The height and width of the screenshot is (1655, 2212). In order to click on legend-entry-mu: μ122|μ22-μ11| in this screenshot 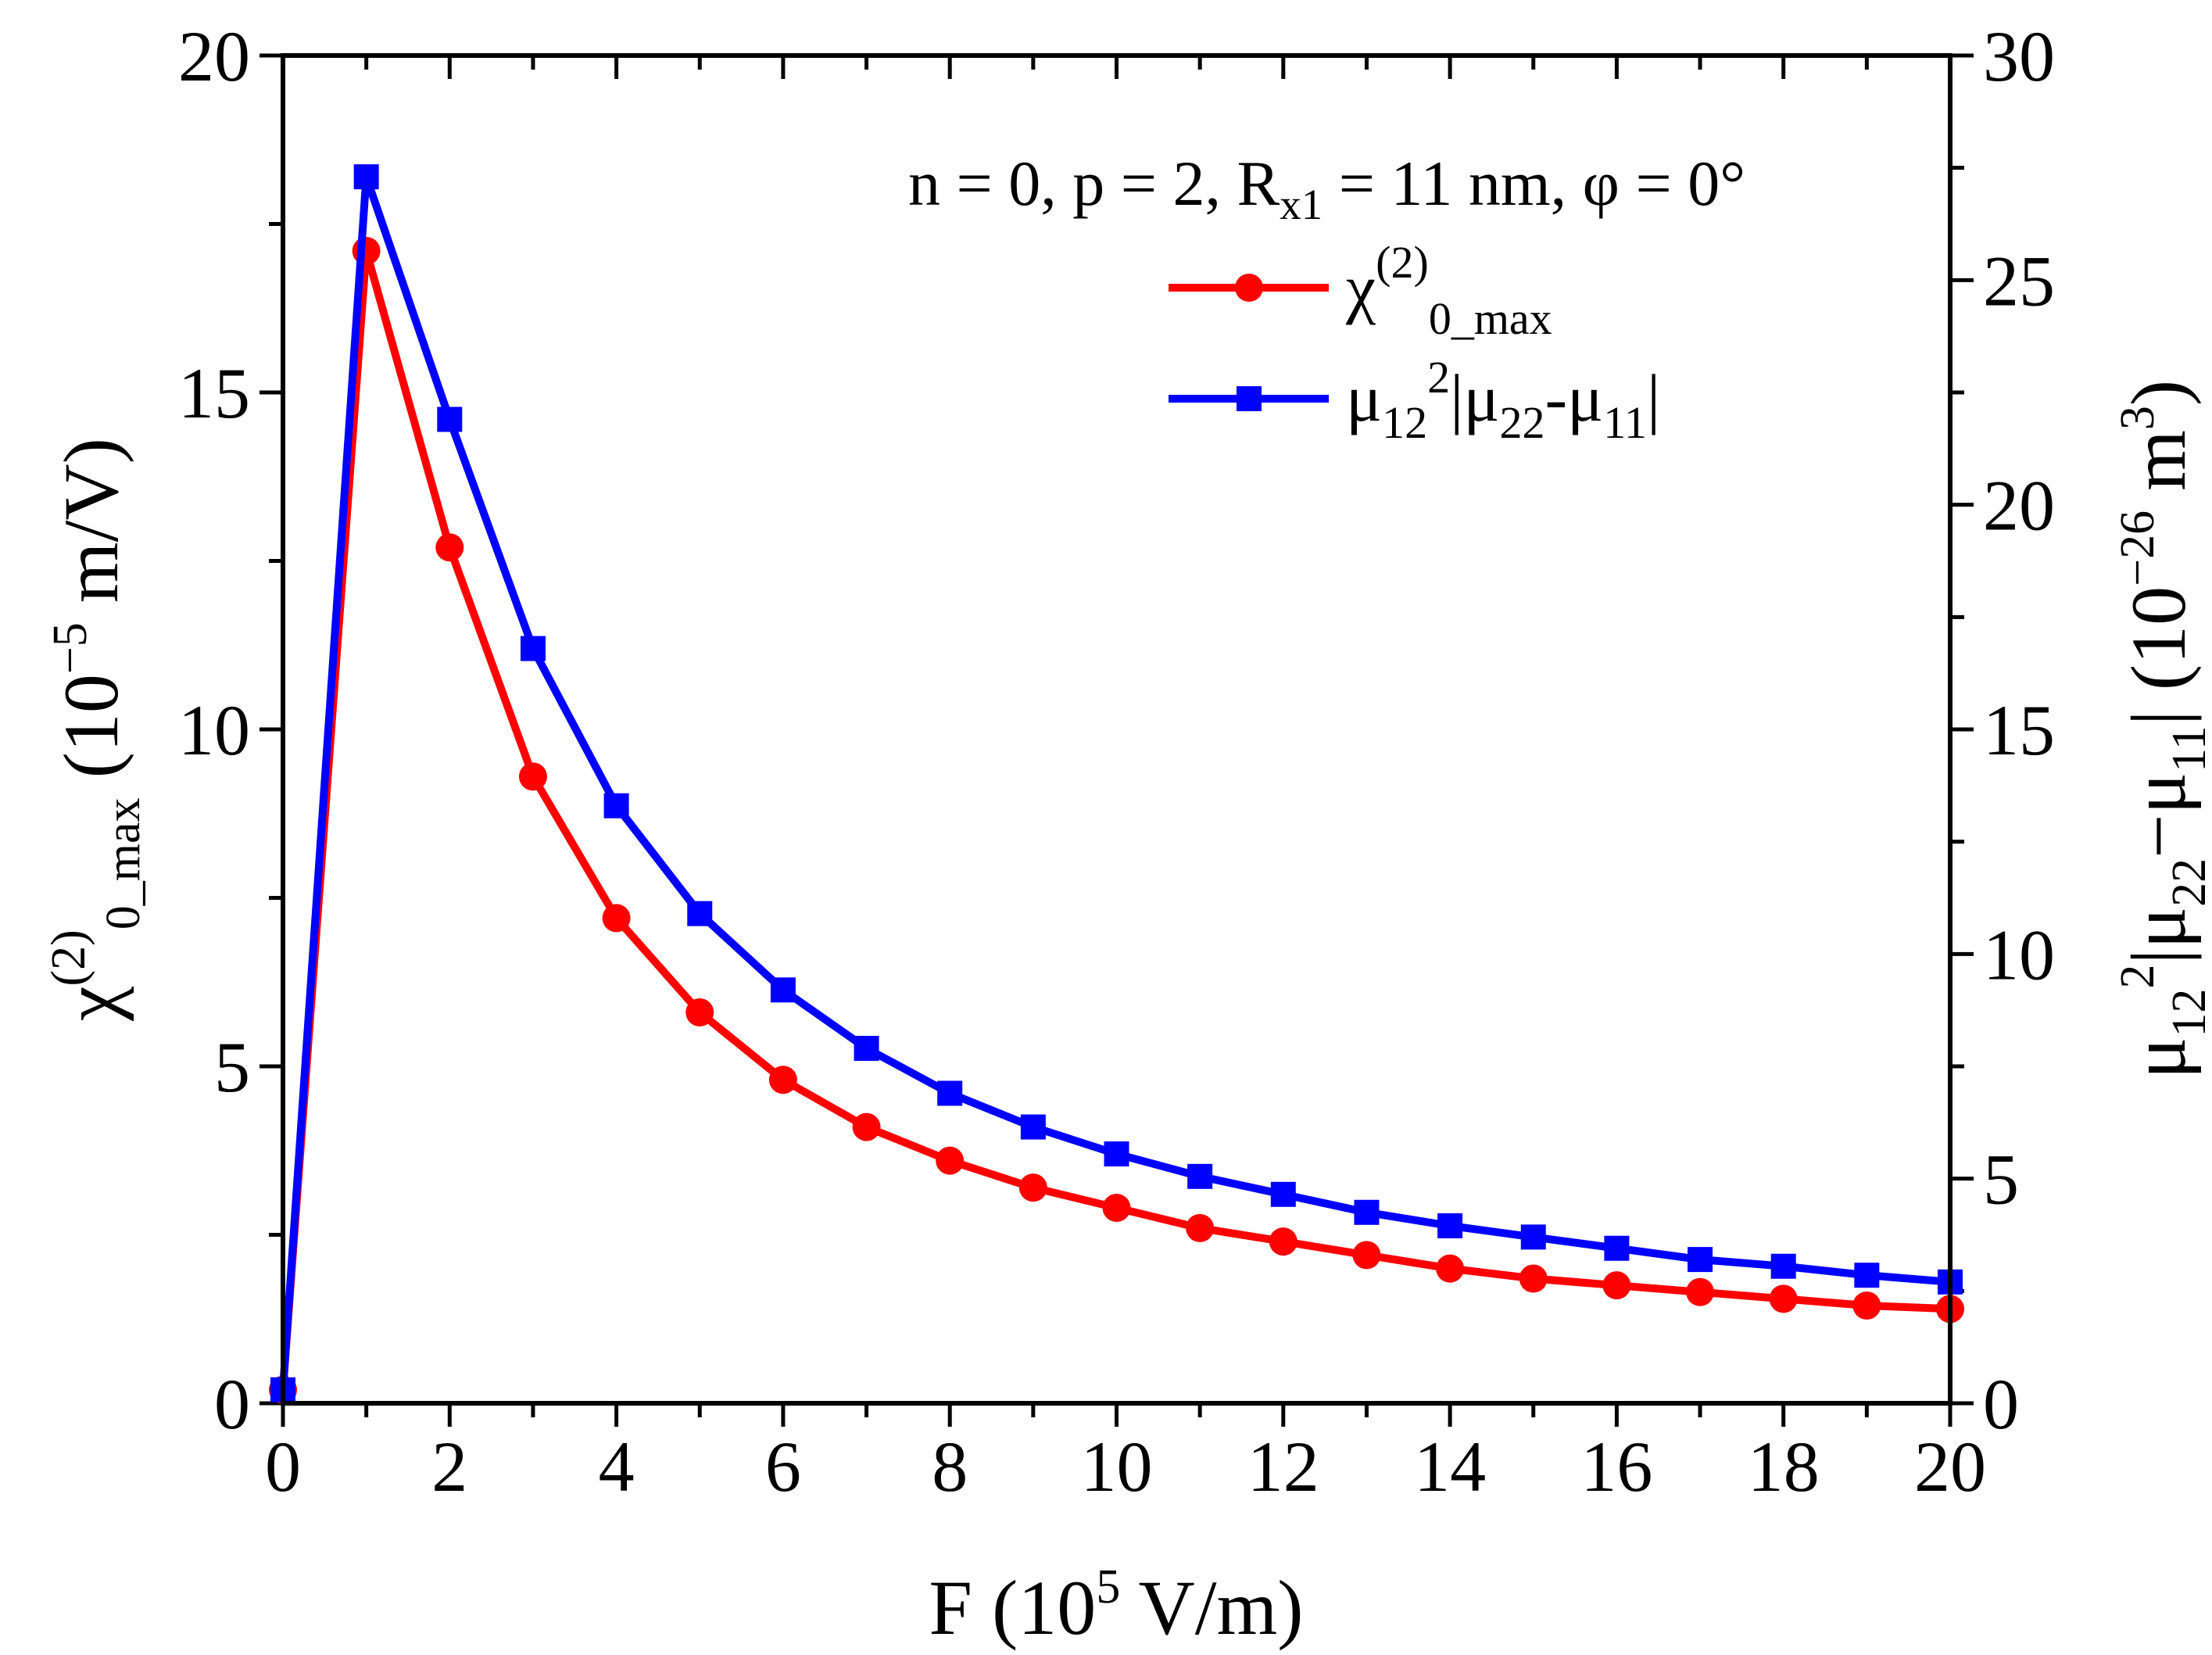, I will do `click(1414, 400)`.